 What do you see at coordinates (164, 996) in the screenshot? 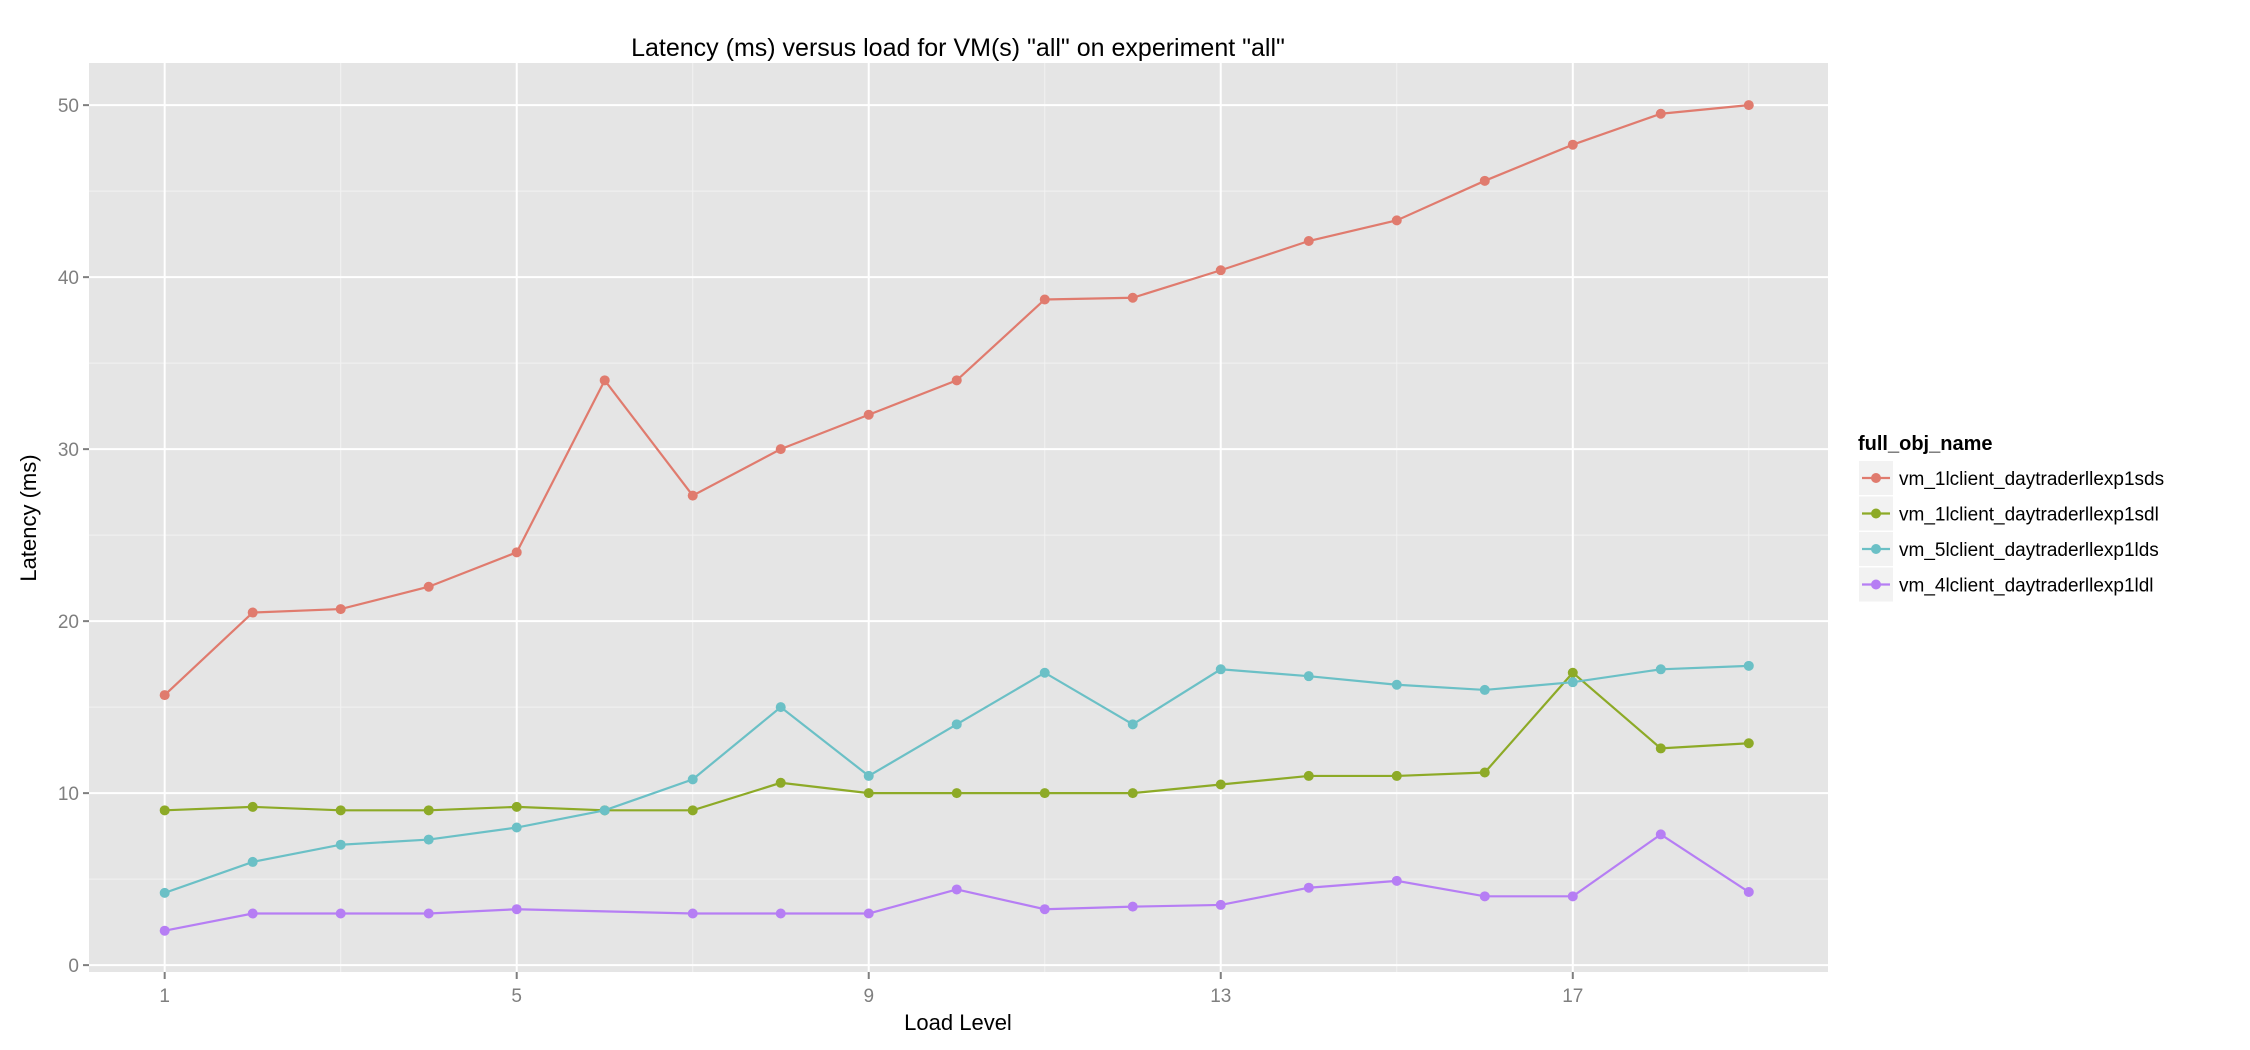
I see `x-tick-label: 1` at bounding box center [164, 996].